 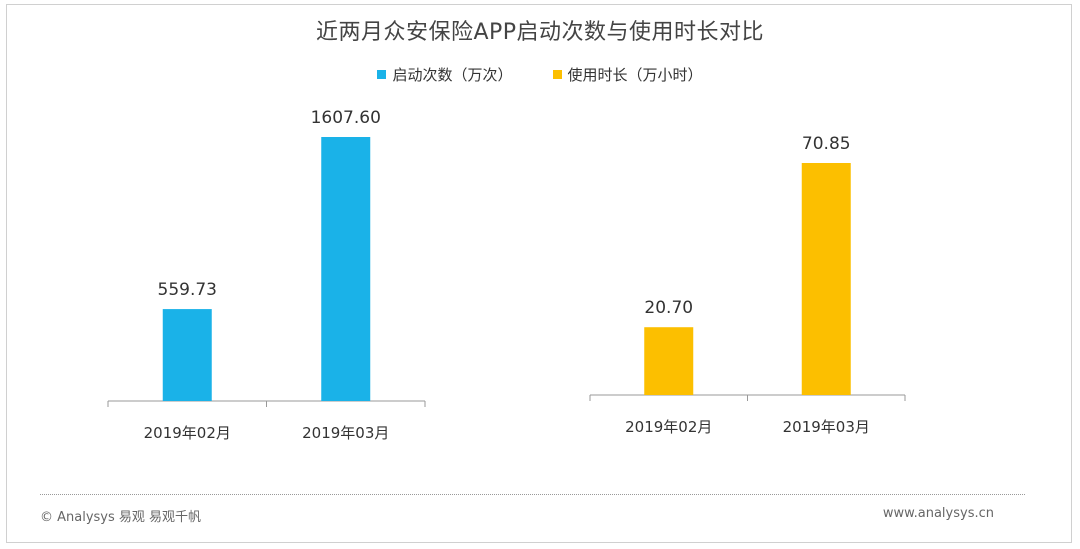 What do you see at coordinates (452, 75) in the screenshot?
I see `legend-label-launches: 启动次数（万次）` at bounding box center [452, 75].